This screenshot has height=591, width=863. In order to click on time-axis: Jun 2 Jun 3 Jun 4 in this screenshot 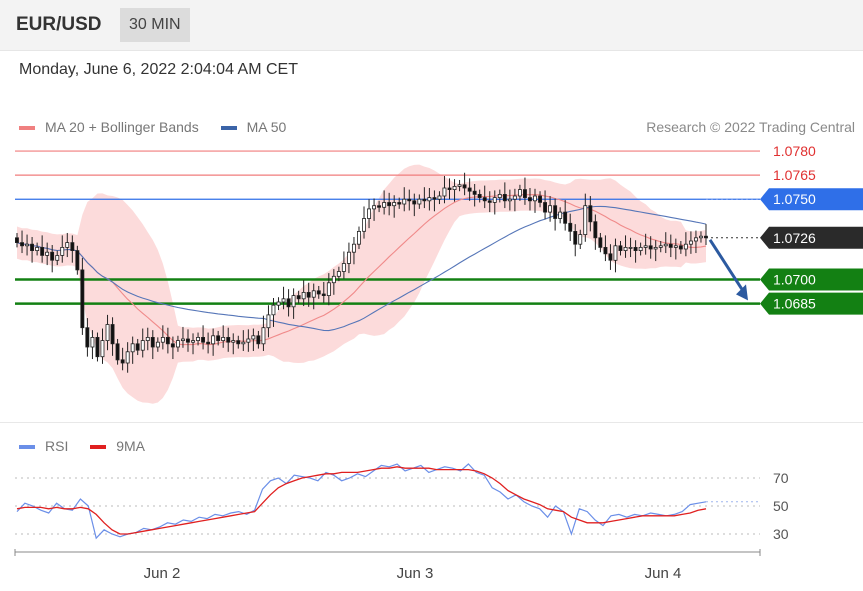, I will do `click(387, 565)`.